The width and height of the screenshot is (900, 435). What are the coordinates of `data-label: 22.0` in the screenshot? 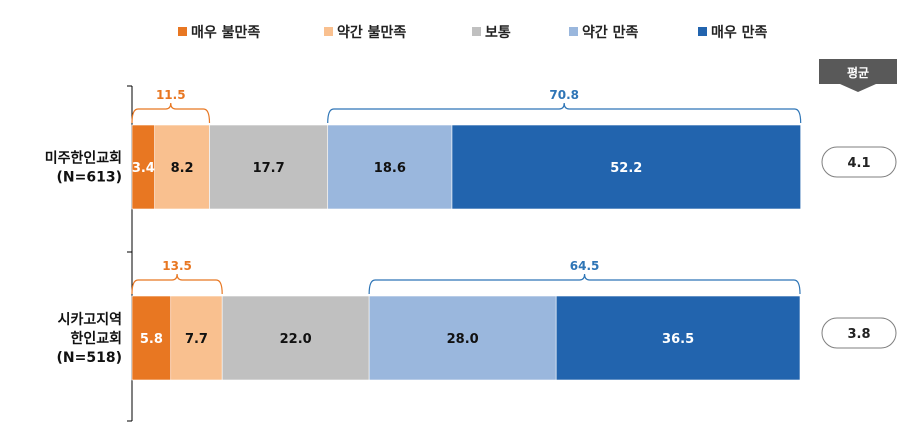 It's located at (296, 339).